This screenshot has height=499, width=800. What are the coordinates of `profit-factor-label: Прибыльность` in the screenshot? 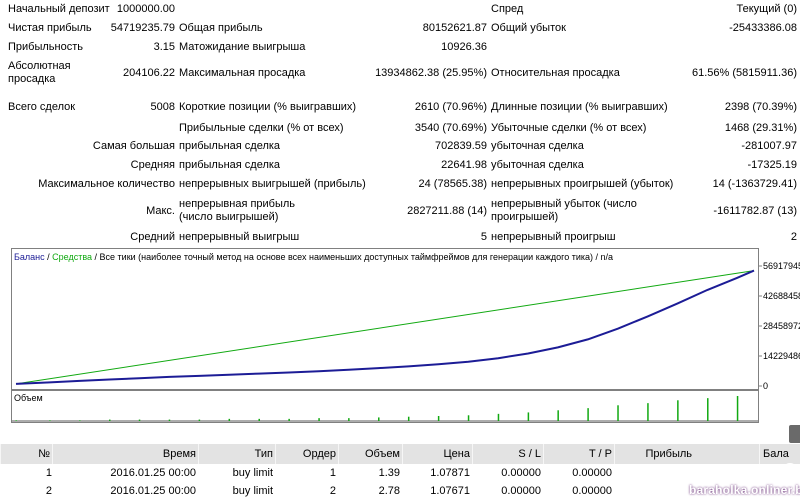 It's located at (45, 47).